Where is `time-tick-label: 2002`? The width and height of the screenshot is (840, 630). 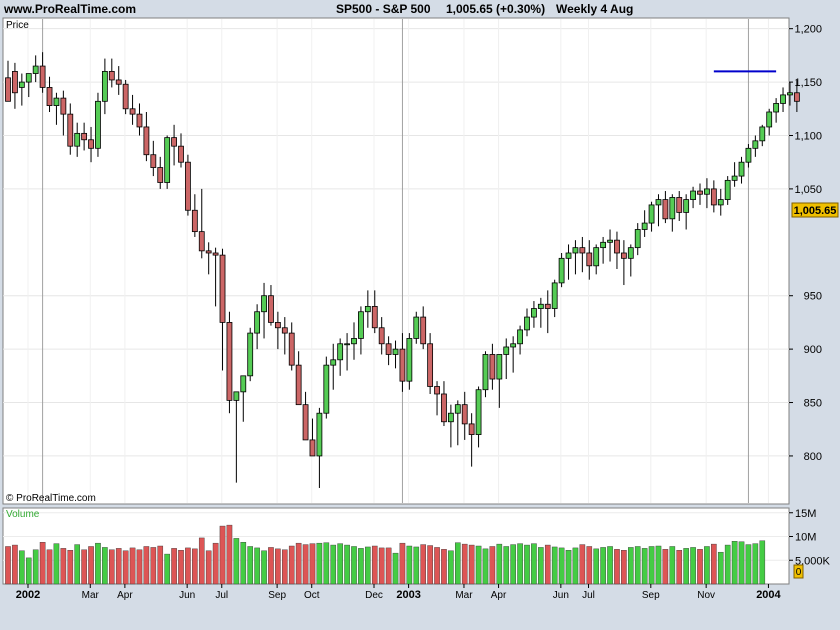 time-tick-label: 2002 is located at coordinates (28, 595).